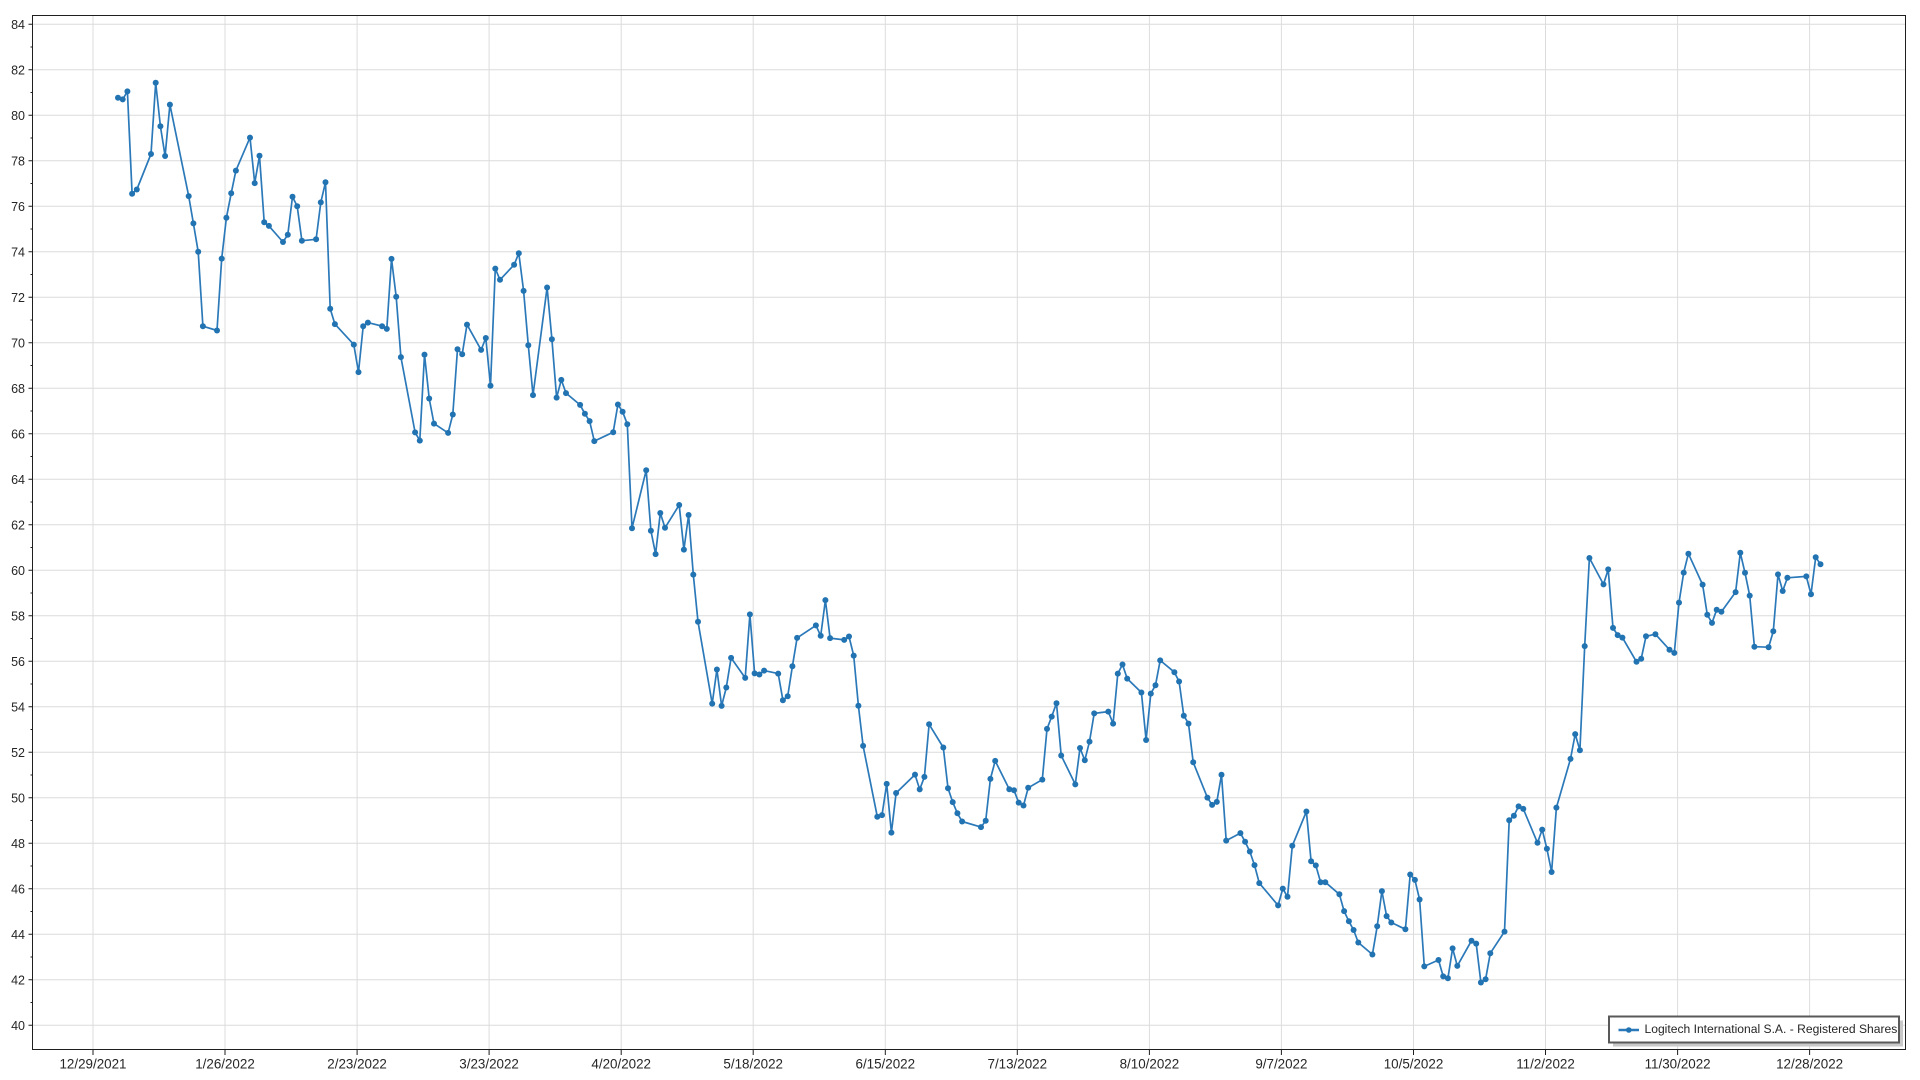  What do you see at coordinates (18, 662) in the screenshot?
I see `svg-text: 56` at bounding box center [18, 662].